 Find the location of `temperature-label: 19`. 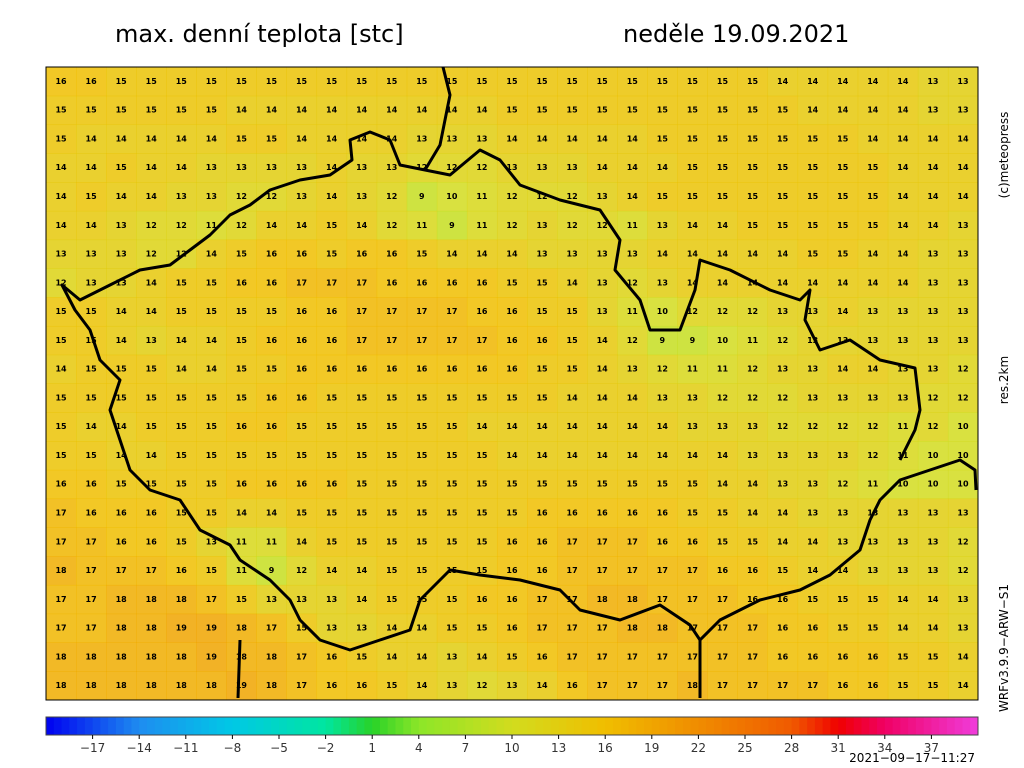

temperature-label: 19 is located at coordinates (212, 656).